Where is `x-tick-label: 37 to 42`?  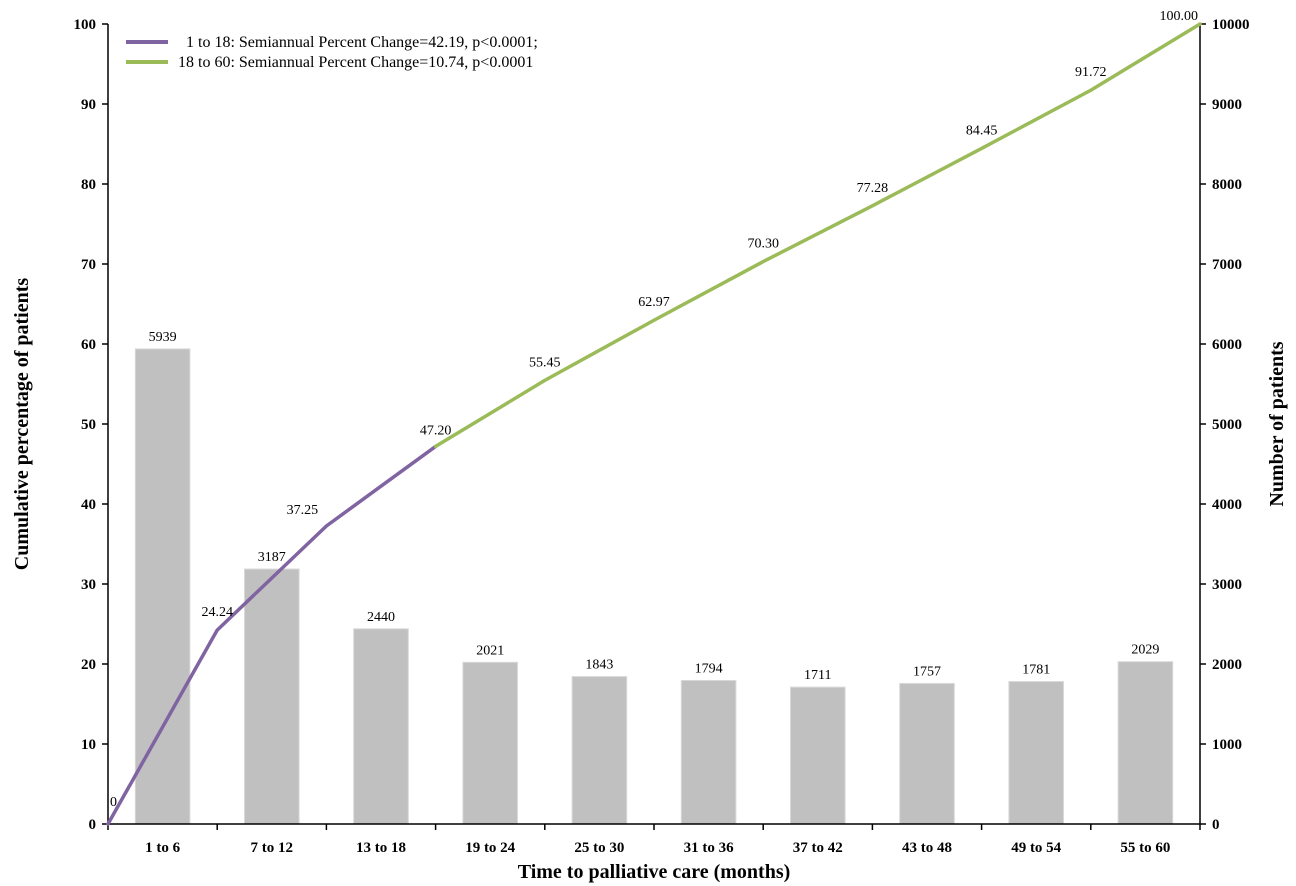 x-tick-label: 37 to 42 is located at coordinates (818, 848).